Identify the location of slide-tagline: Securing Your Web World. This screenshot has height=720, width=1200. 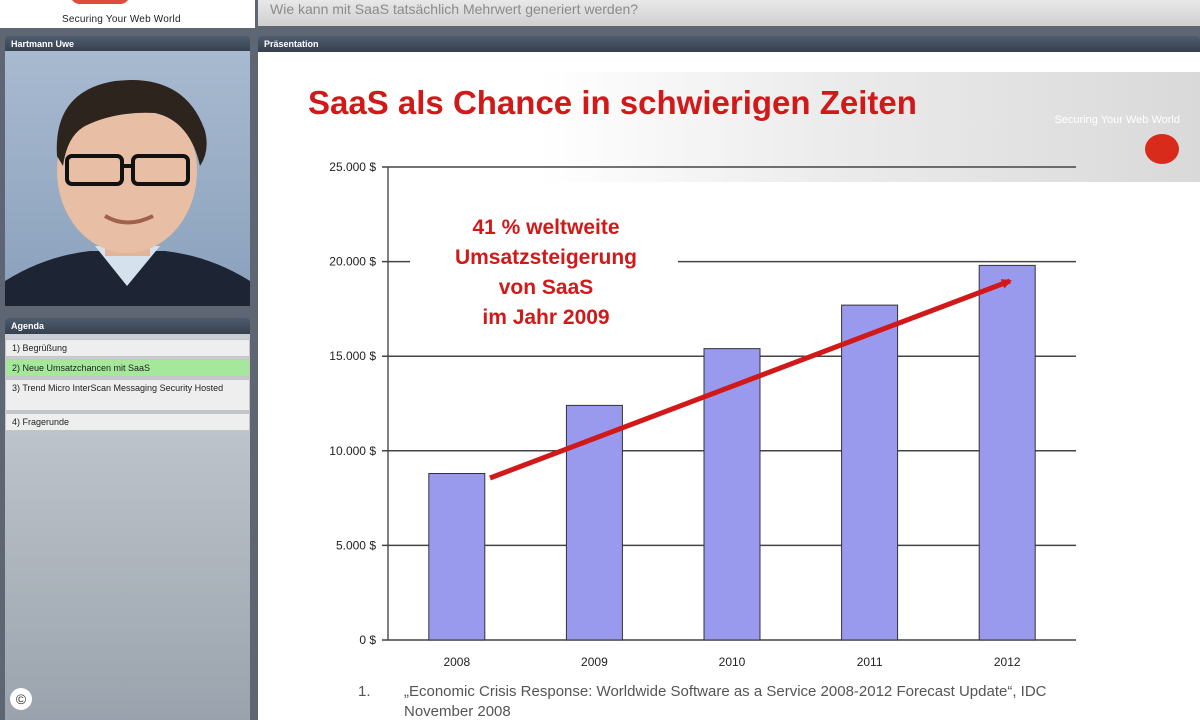
(1117, 120).